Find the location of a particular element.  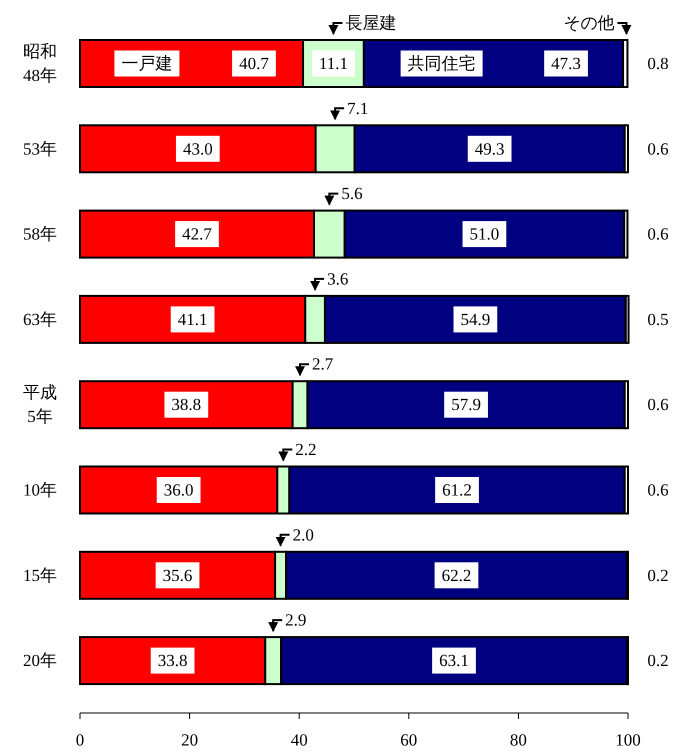

data-label: 11.1 is located at coordinates (333, 63).